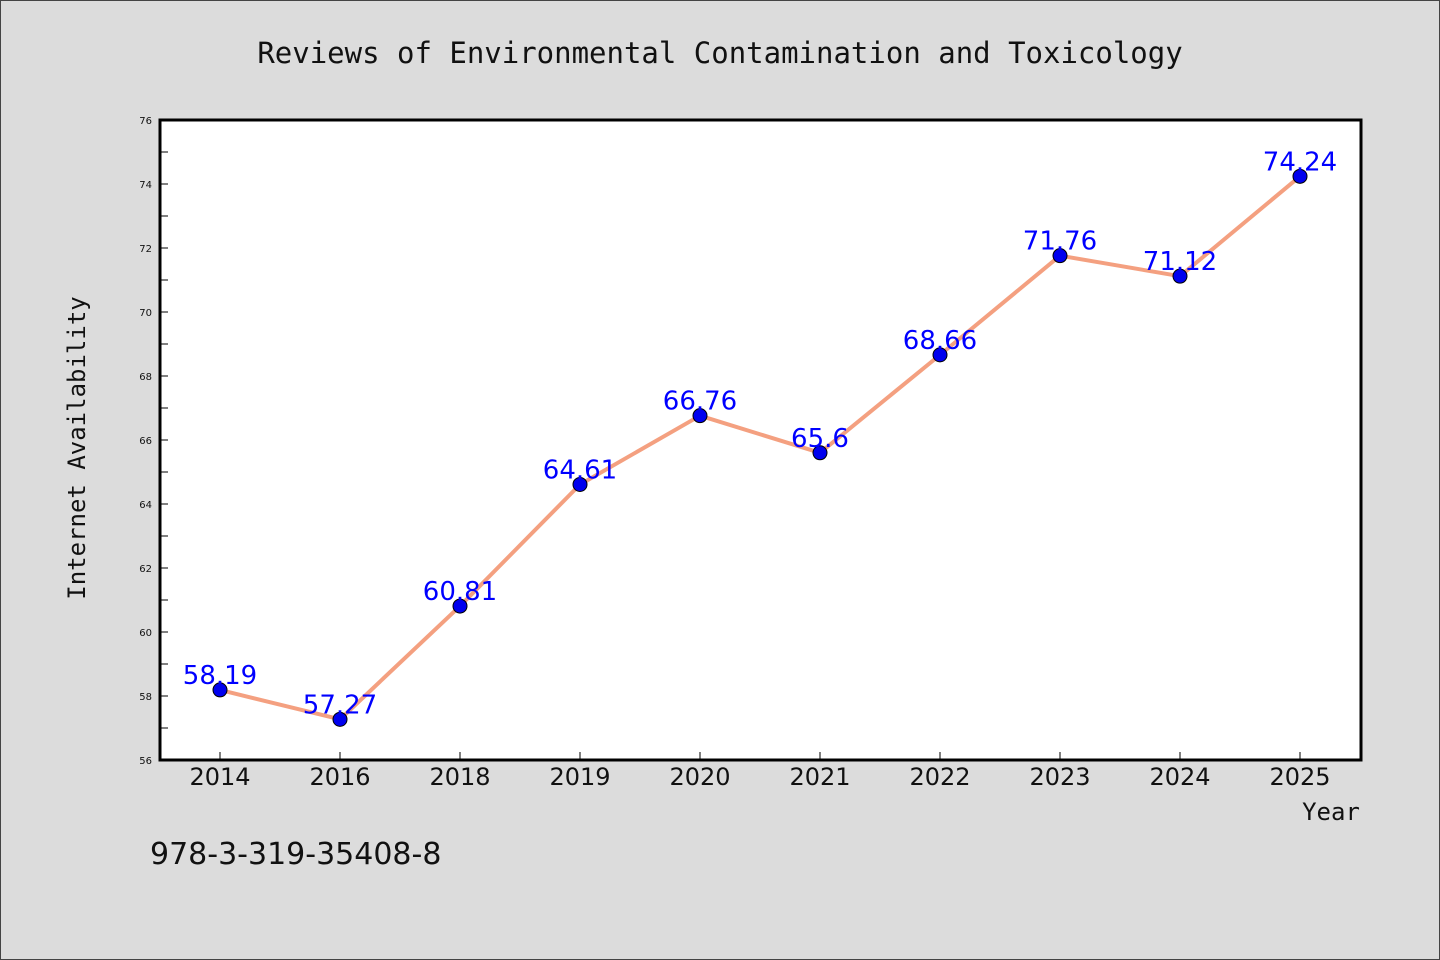  I want to click on x-axis: 2014 2016 2018 2019 2020 2021 2022 2023 2024 2025, so click(760, 771).